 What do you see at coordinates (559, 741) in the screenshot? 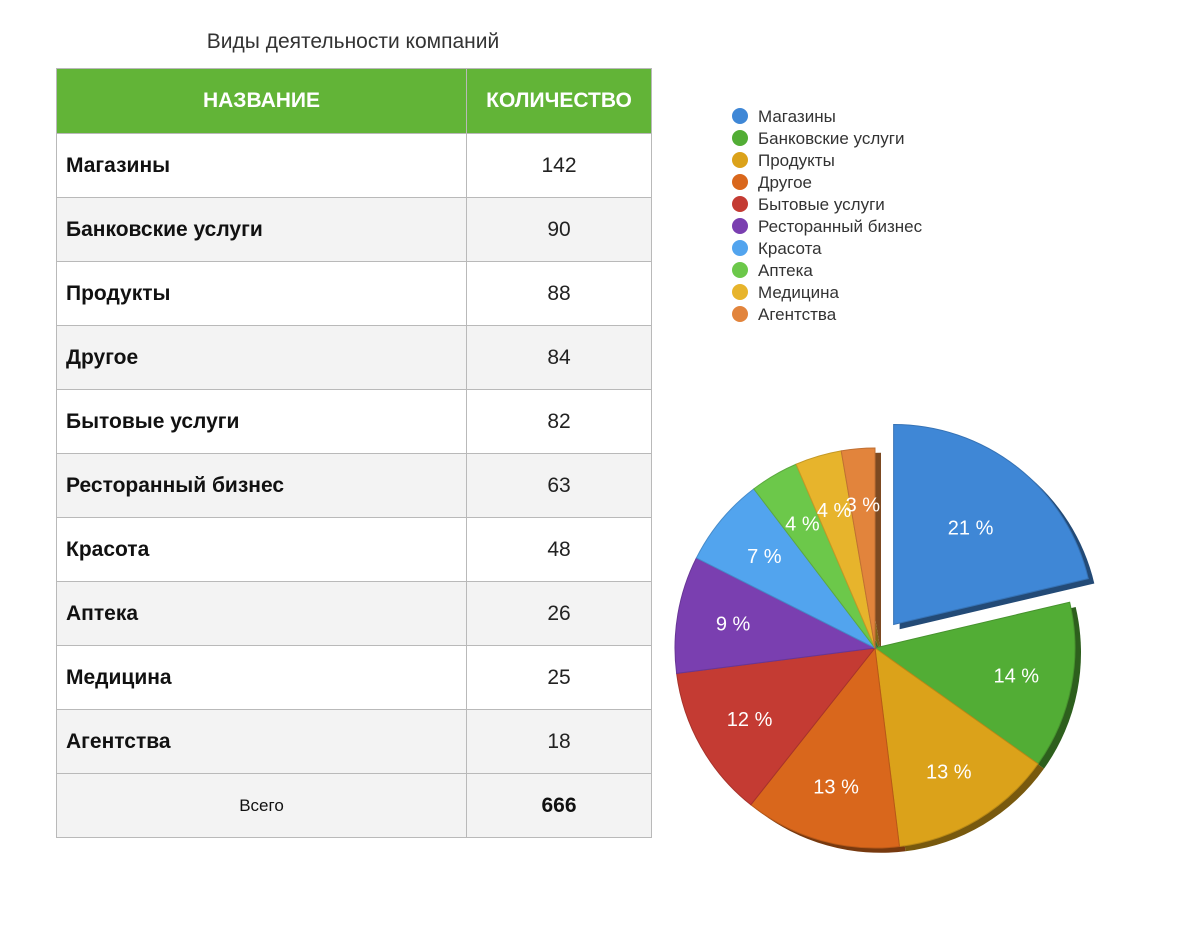
I see `row-value: 18` at bounding box center [559, 741].